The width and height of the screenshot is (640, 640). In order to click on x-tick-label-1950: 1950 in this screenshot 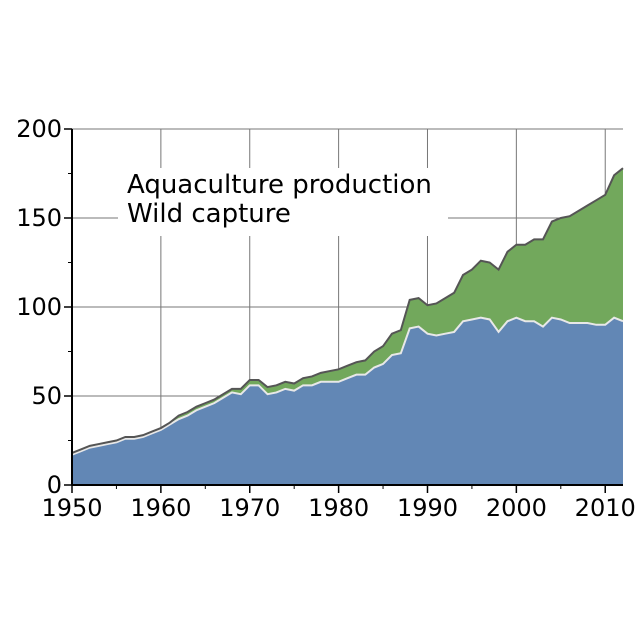, I will do `click(71, 508)`.